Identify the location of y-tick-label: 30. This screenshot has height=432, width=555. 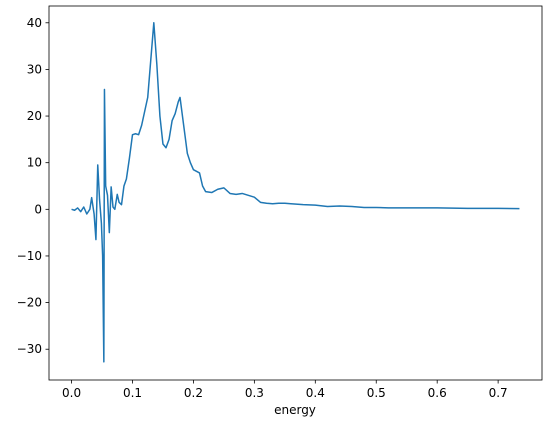
(34, 69).